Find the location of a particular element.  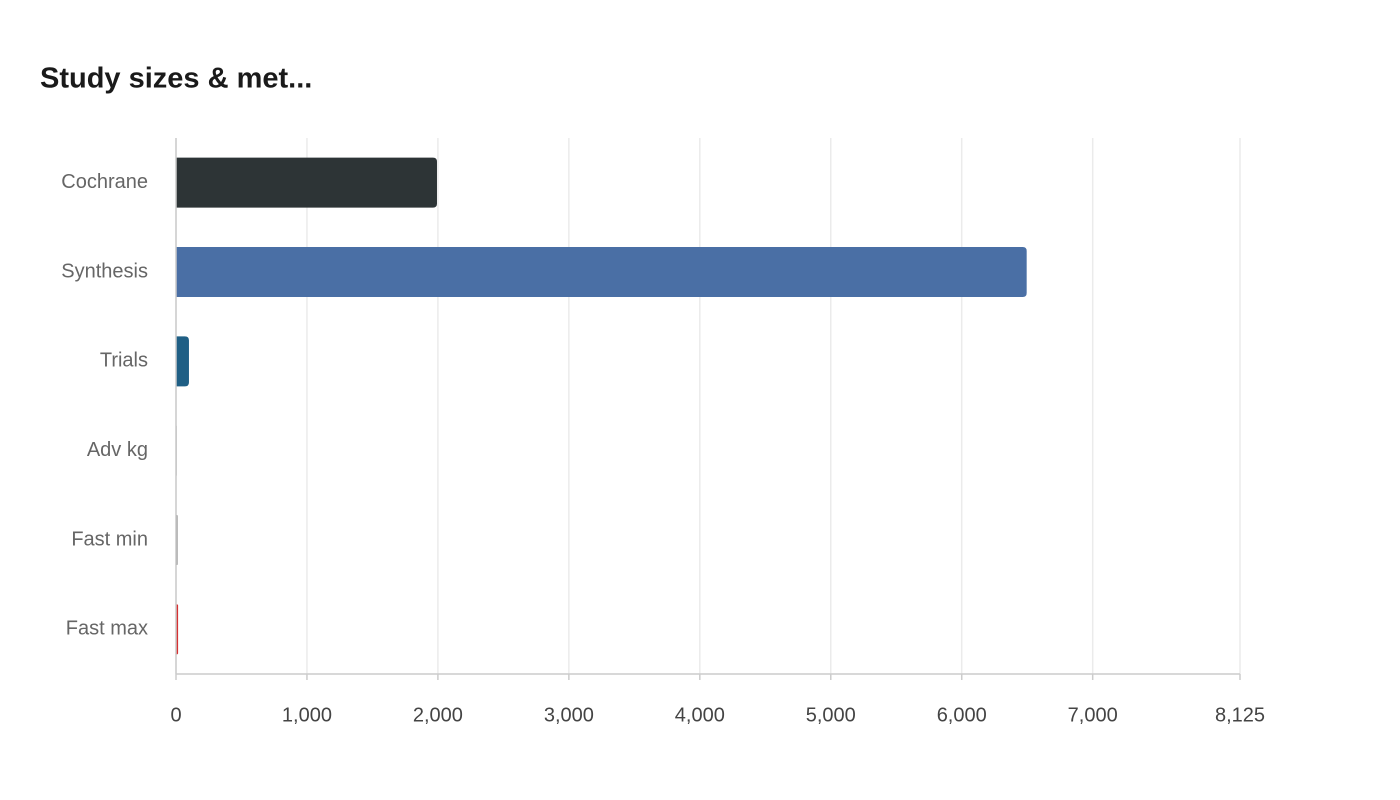

x-tick-label: 6,000 is located at coordinates (962, 715).